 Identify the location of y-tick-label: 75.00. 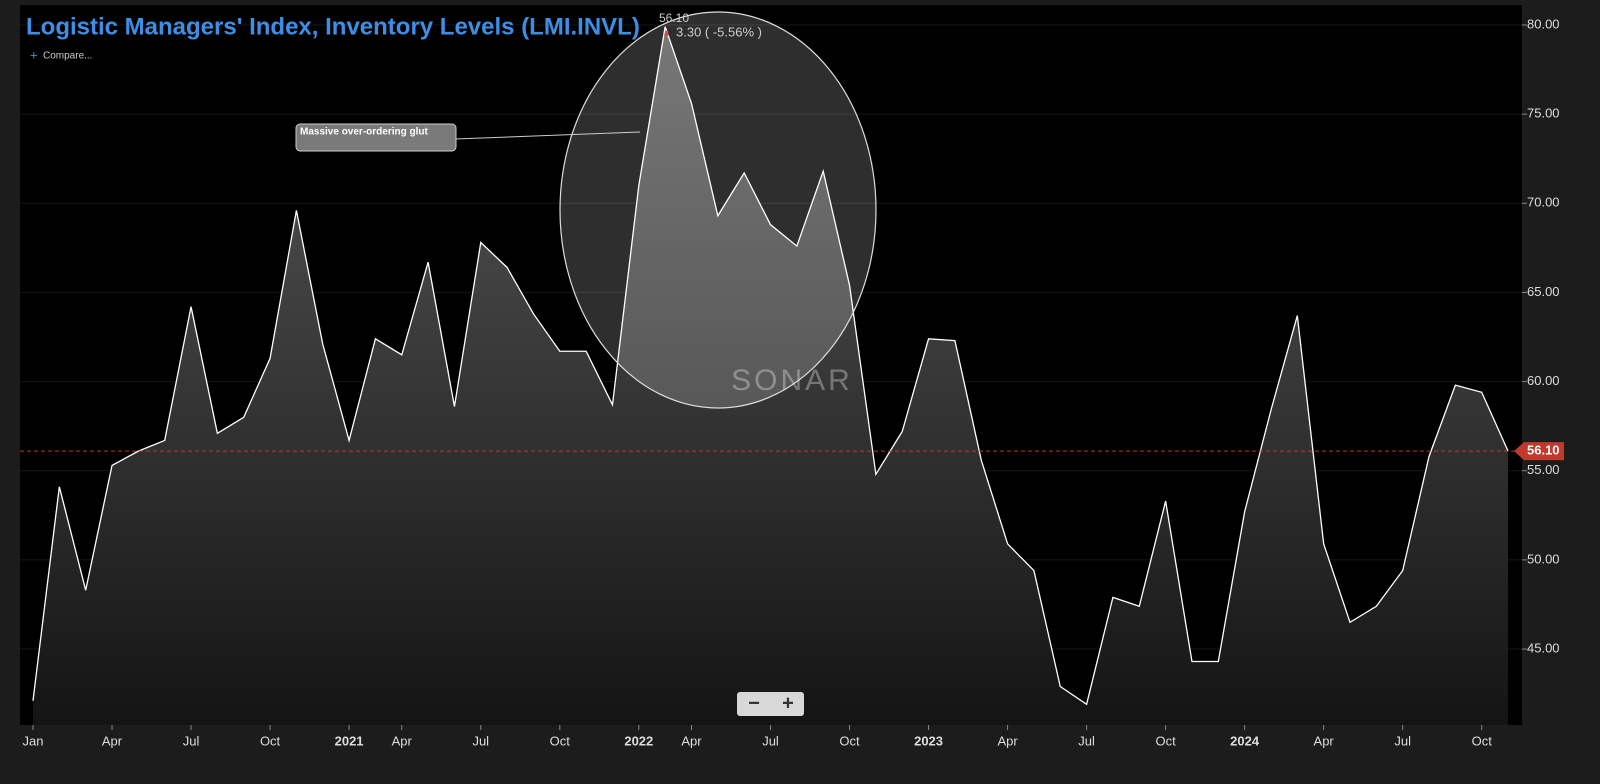
(1543, 113).